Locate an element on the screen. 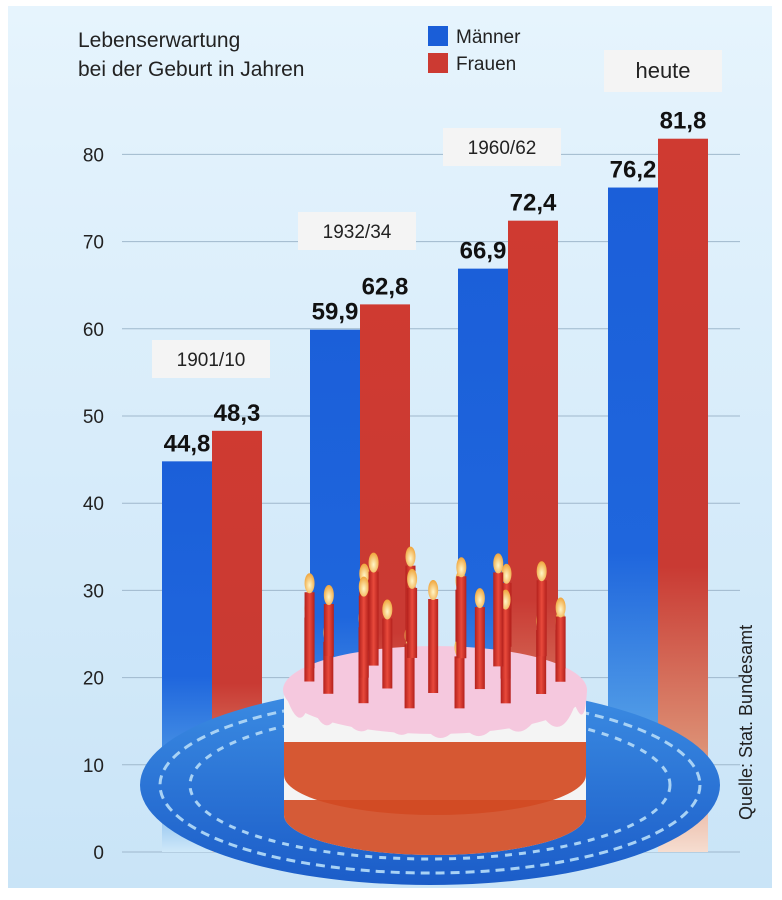 Image resolution: width=782 pixels, height=900 pixels. y-tick-label: 0 is located at coordinates (98, 853).